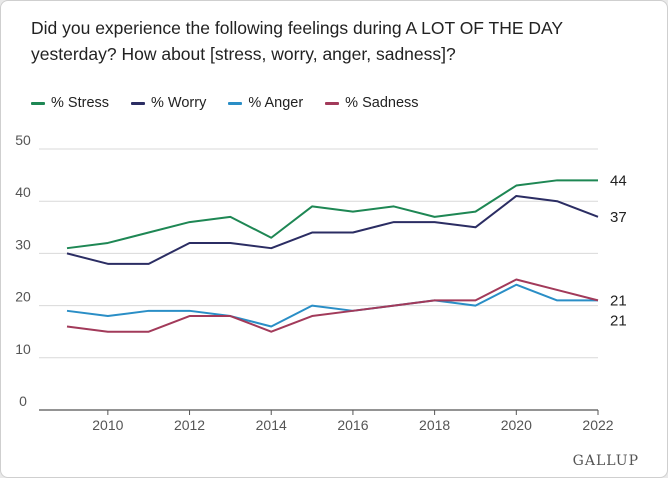 The height and width of the screenshot is (478, 668). I want to click on legend-swatch-sadness, so click(332, 103).